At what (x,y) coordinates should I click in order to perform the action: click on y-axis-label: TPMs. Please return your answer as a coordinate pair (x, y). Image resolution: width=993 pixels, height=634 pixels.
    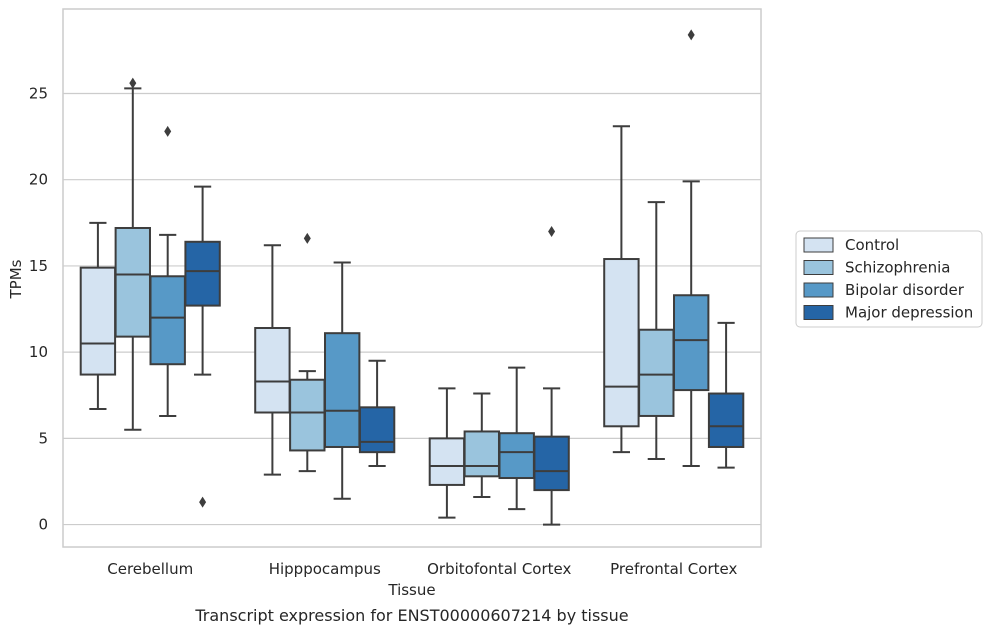
    Looking at the image, I should click on (16, 279).